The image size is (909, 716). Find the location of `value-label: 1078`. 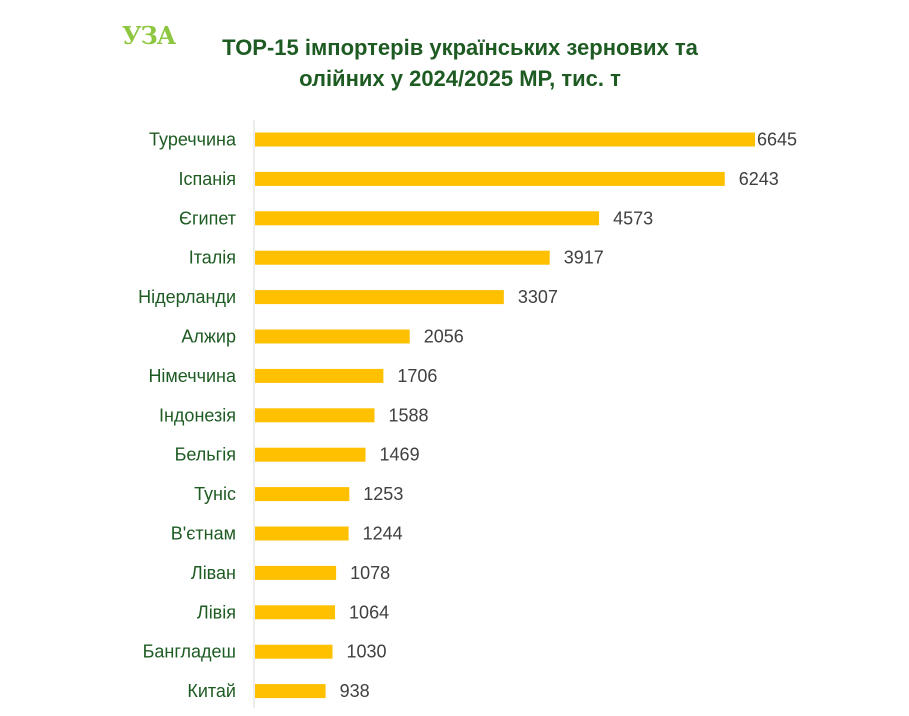

value-label: 1078 is located at coordinates (370, 573).